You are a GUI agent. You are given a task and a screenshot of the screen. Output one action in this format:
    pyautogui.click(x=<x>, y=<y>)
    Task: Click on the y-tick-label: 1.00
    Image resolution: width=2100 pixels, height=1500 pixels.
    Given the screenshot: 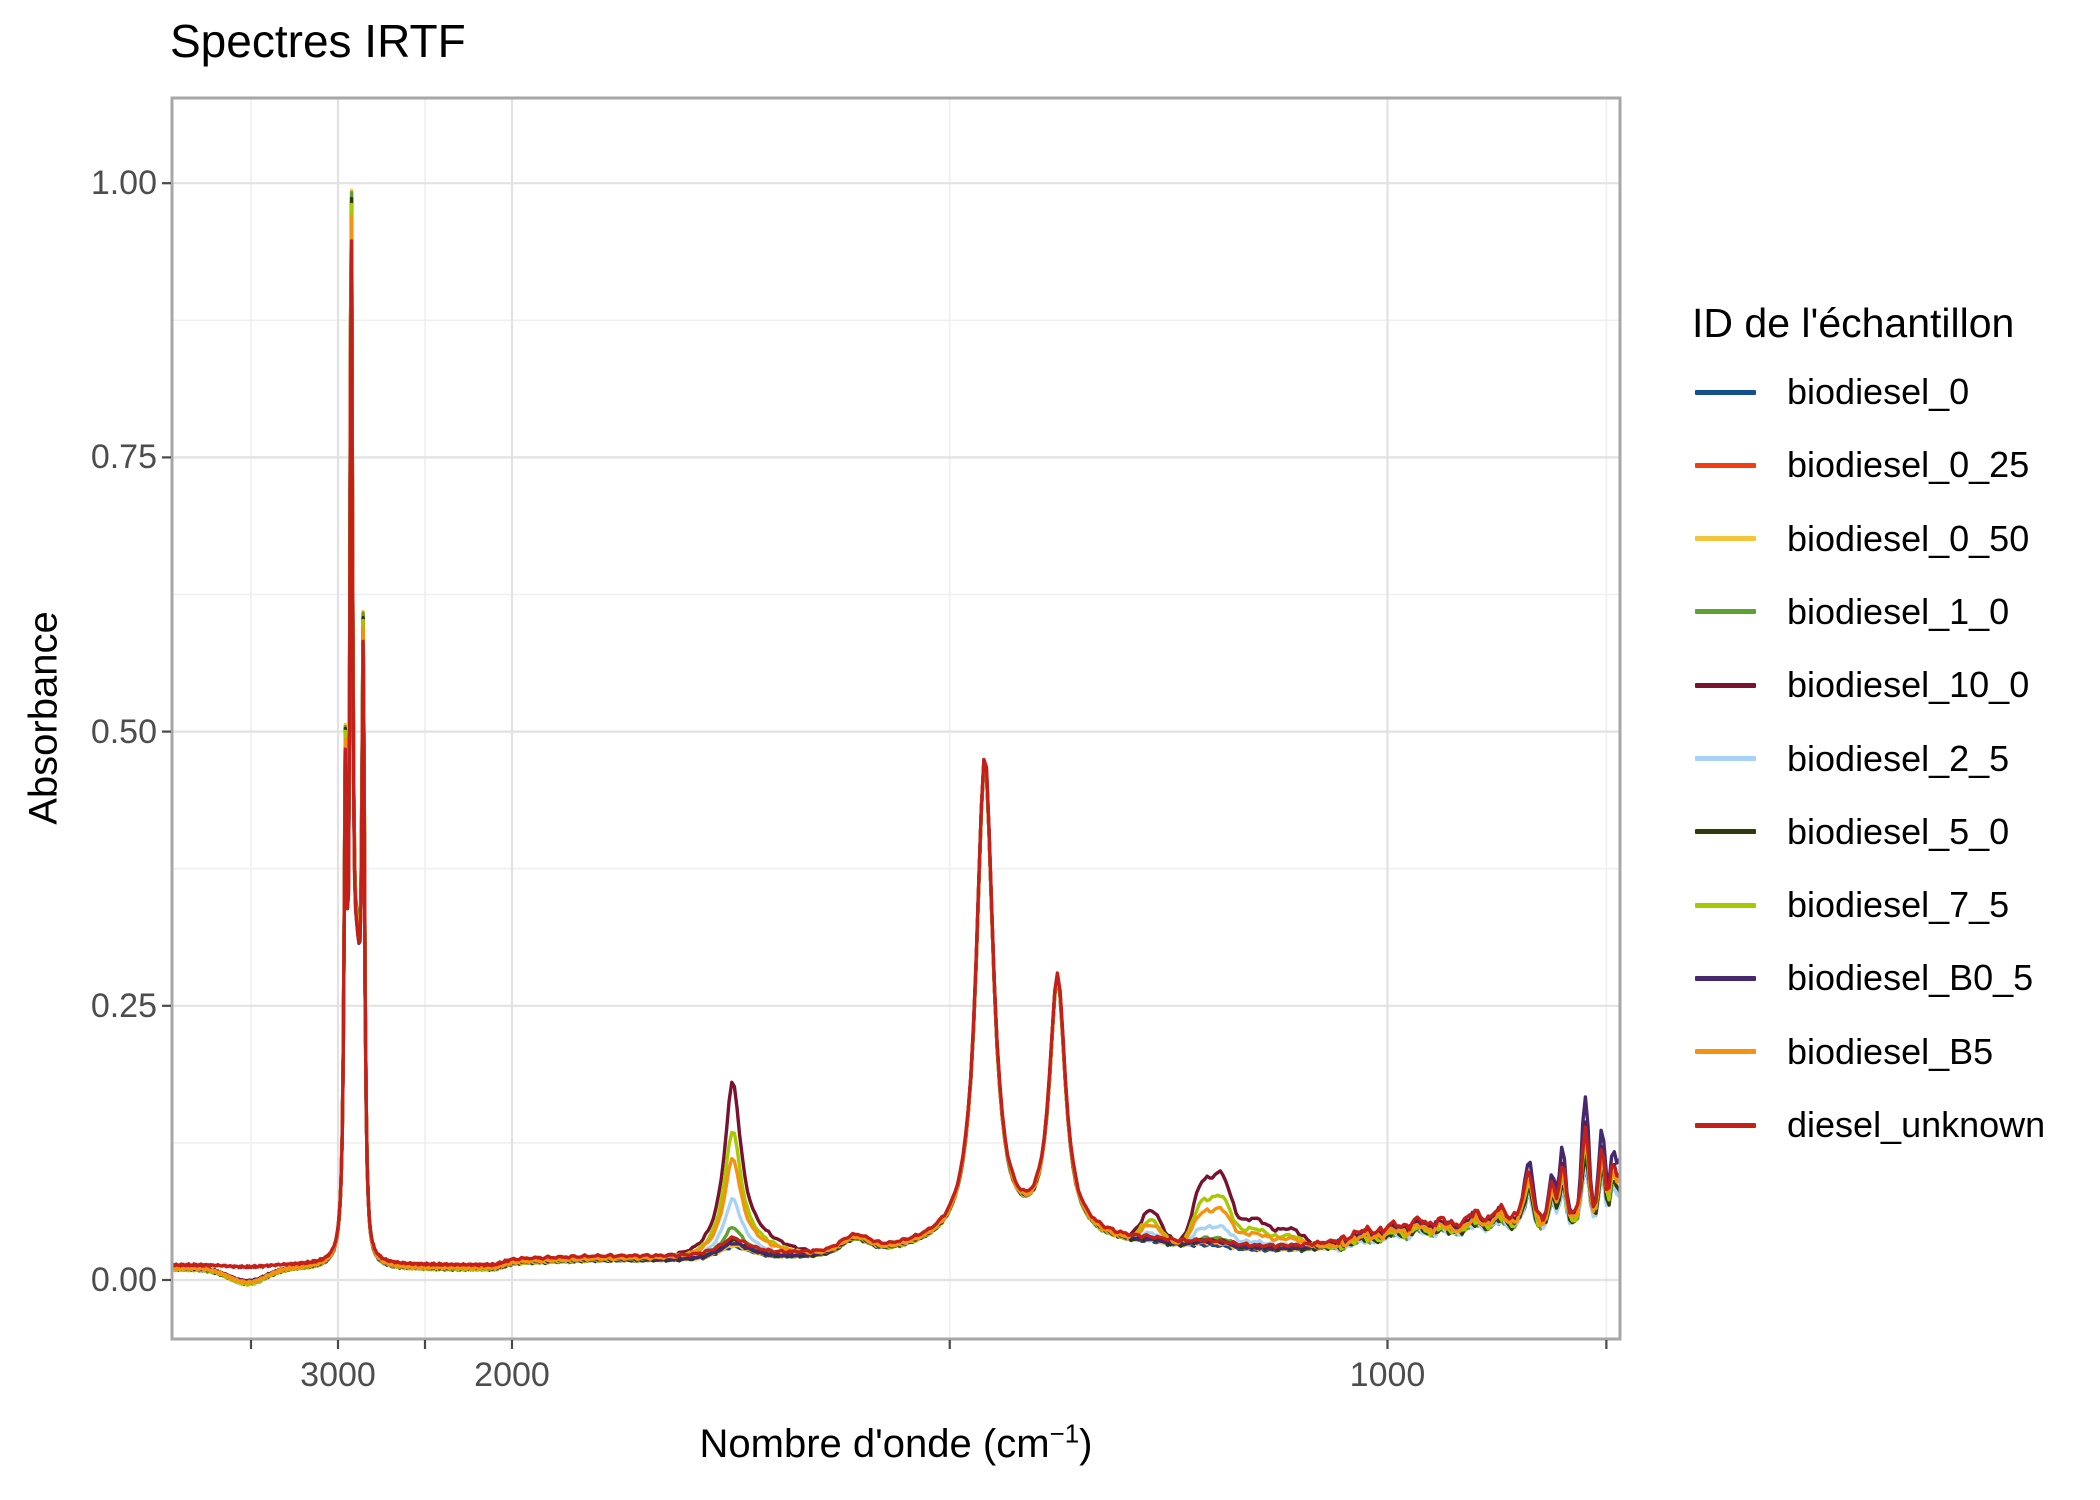 What is the action you would take?
    pyautogui.click(x=123, y=183)
    